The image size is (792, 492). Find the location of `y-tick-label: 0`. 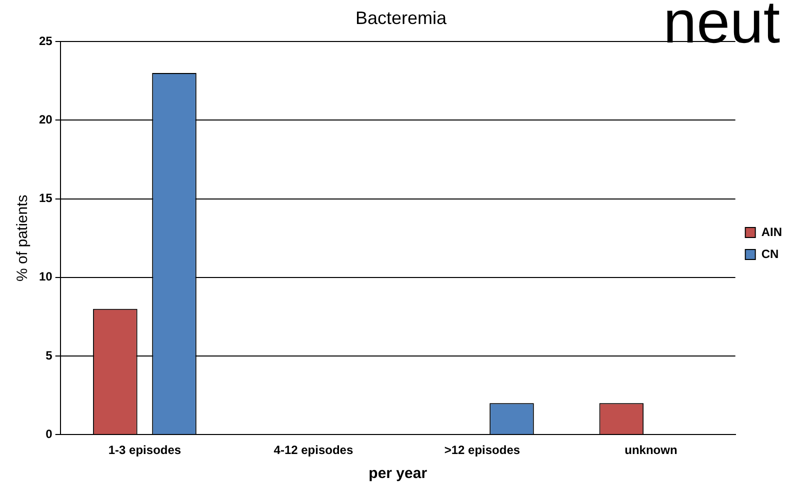

y-tick-label: 0 is located at coordinates (49, 433).